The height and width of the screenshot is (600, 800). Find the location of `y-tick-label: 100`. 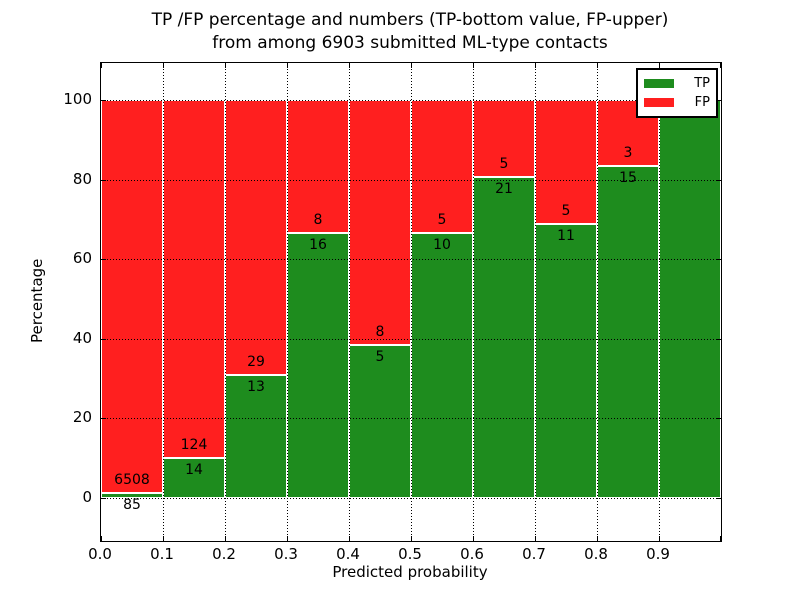

y-tick-label: 100 is located at coordinates (77, 99).